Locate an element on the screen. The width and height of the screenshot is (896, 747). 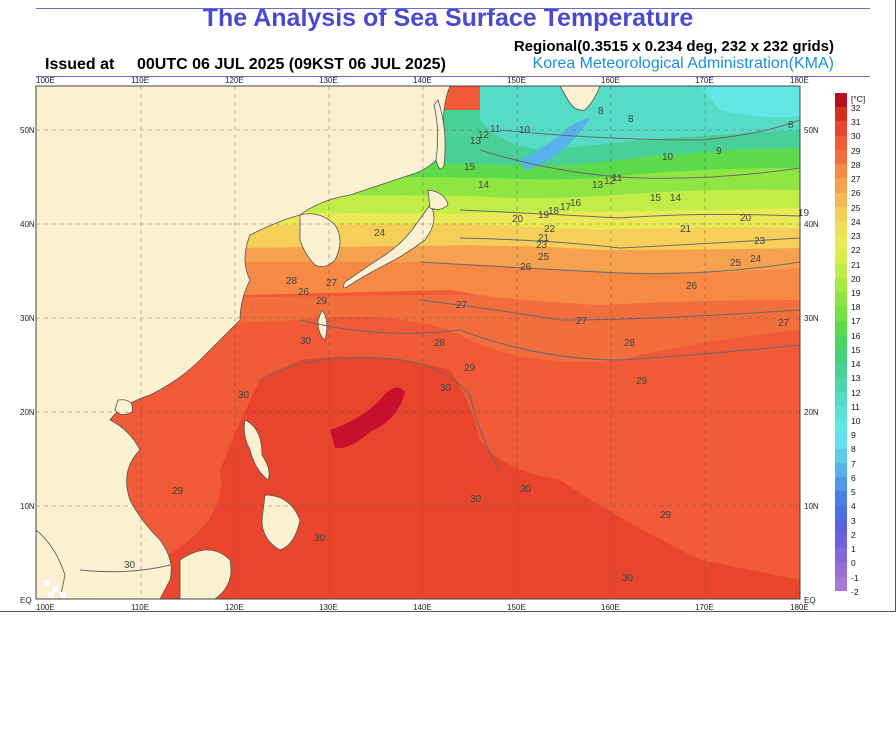
lat-label-left: 50N is located at coordinates (27, 130).